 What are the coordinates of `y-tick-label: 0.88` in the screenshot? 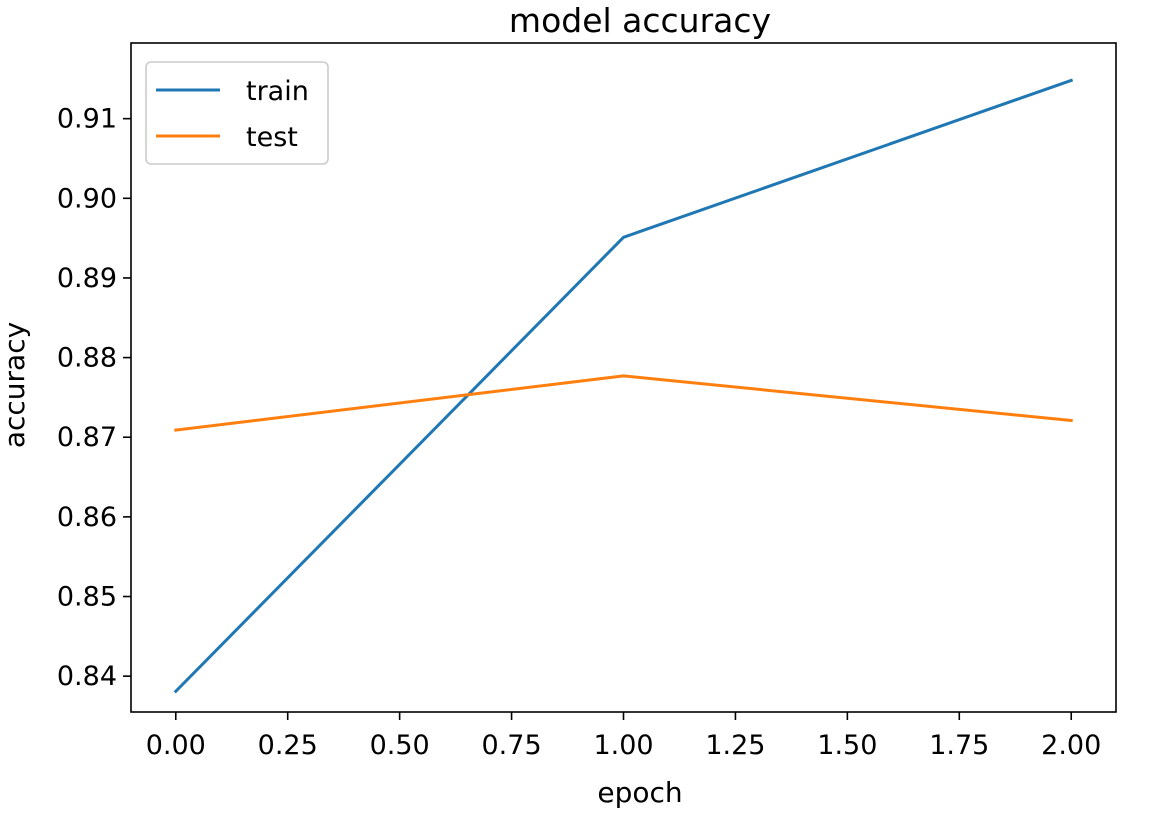 It's located at (87, 358).